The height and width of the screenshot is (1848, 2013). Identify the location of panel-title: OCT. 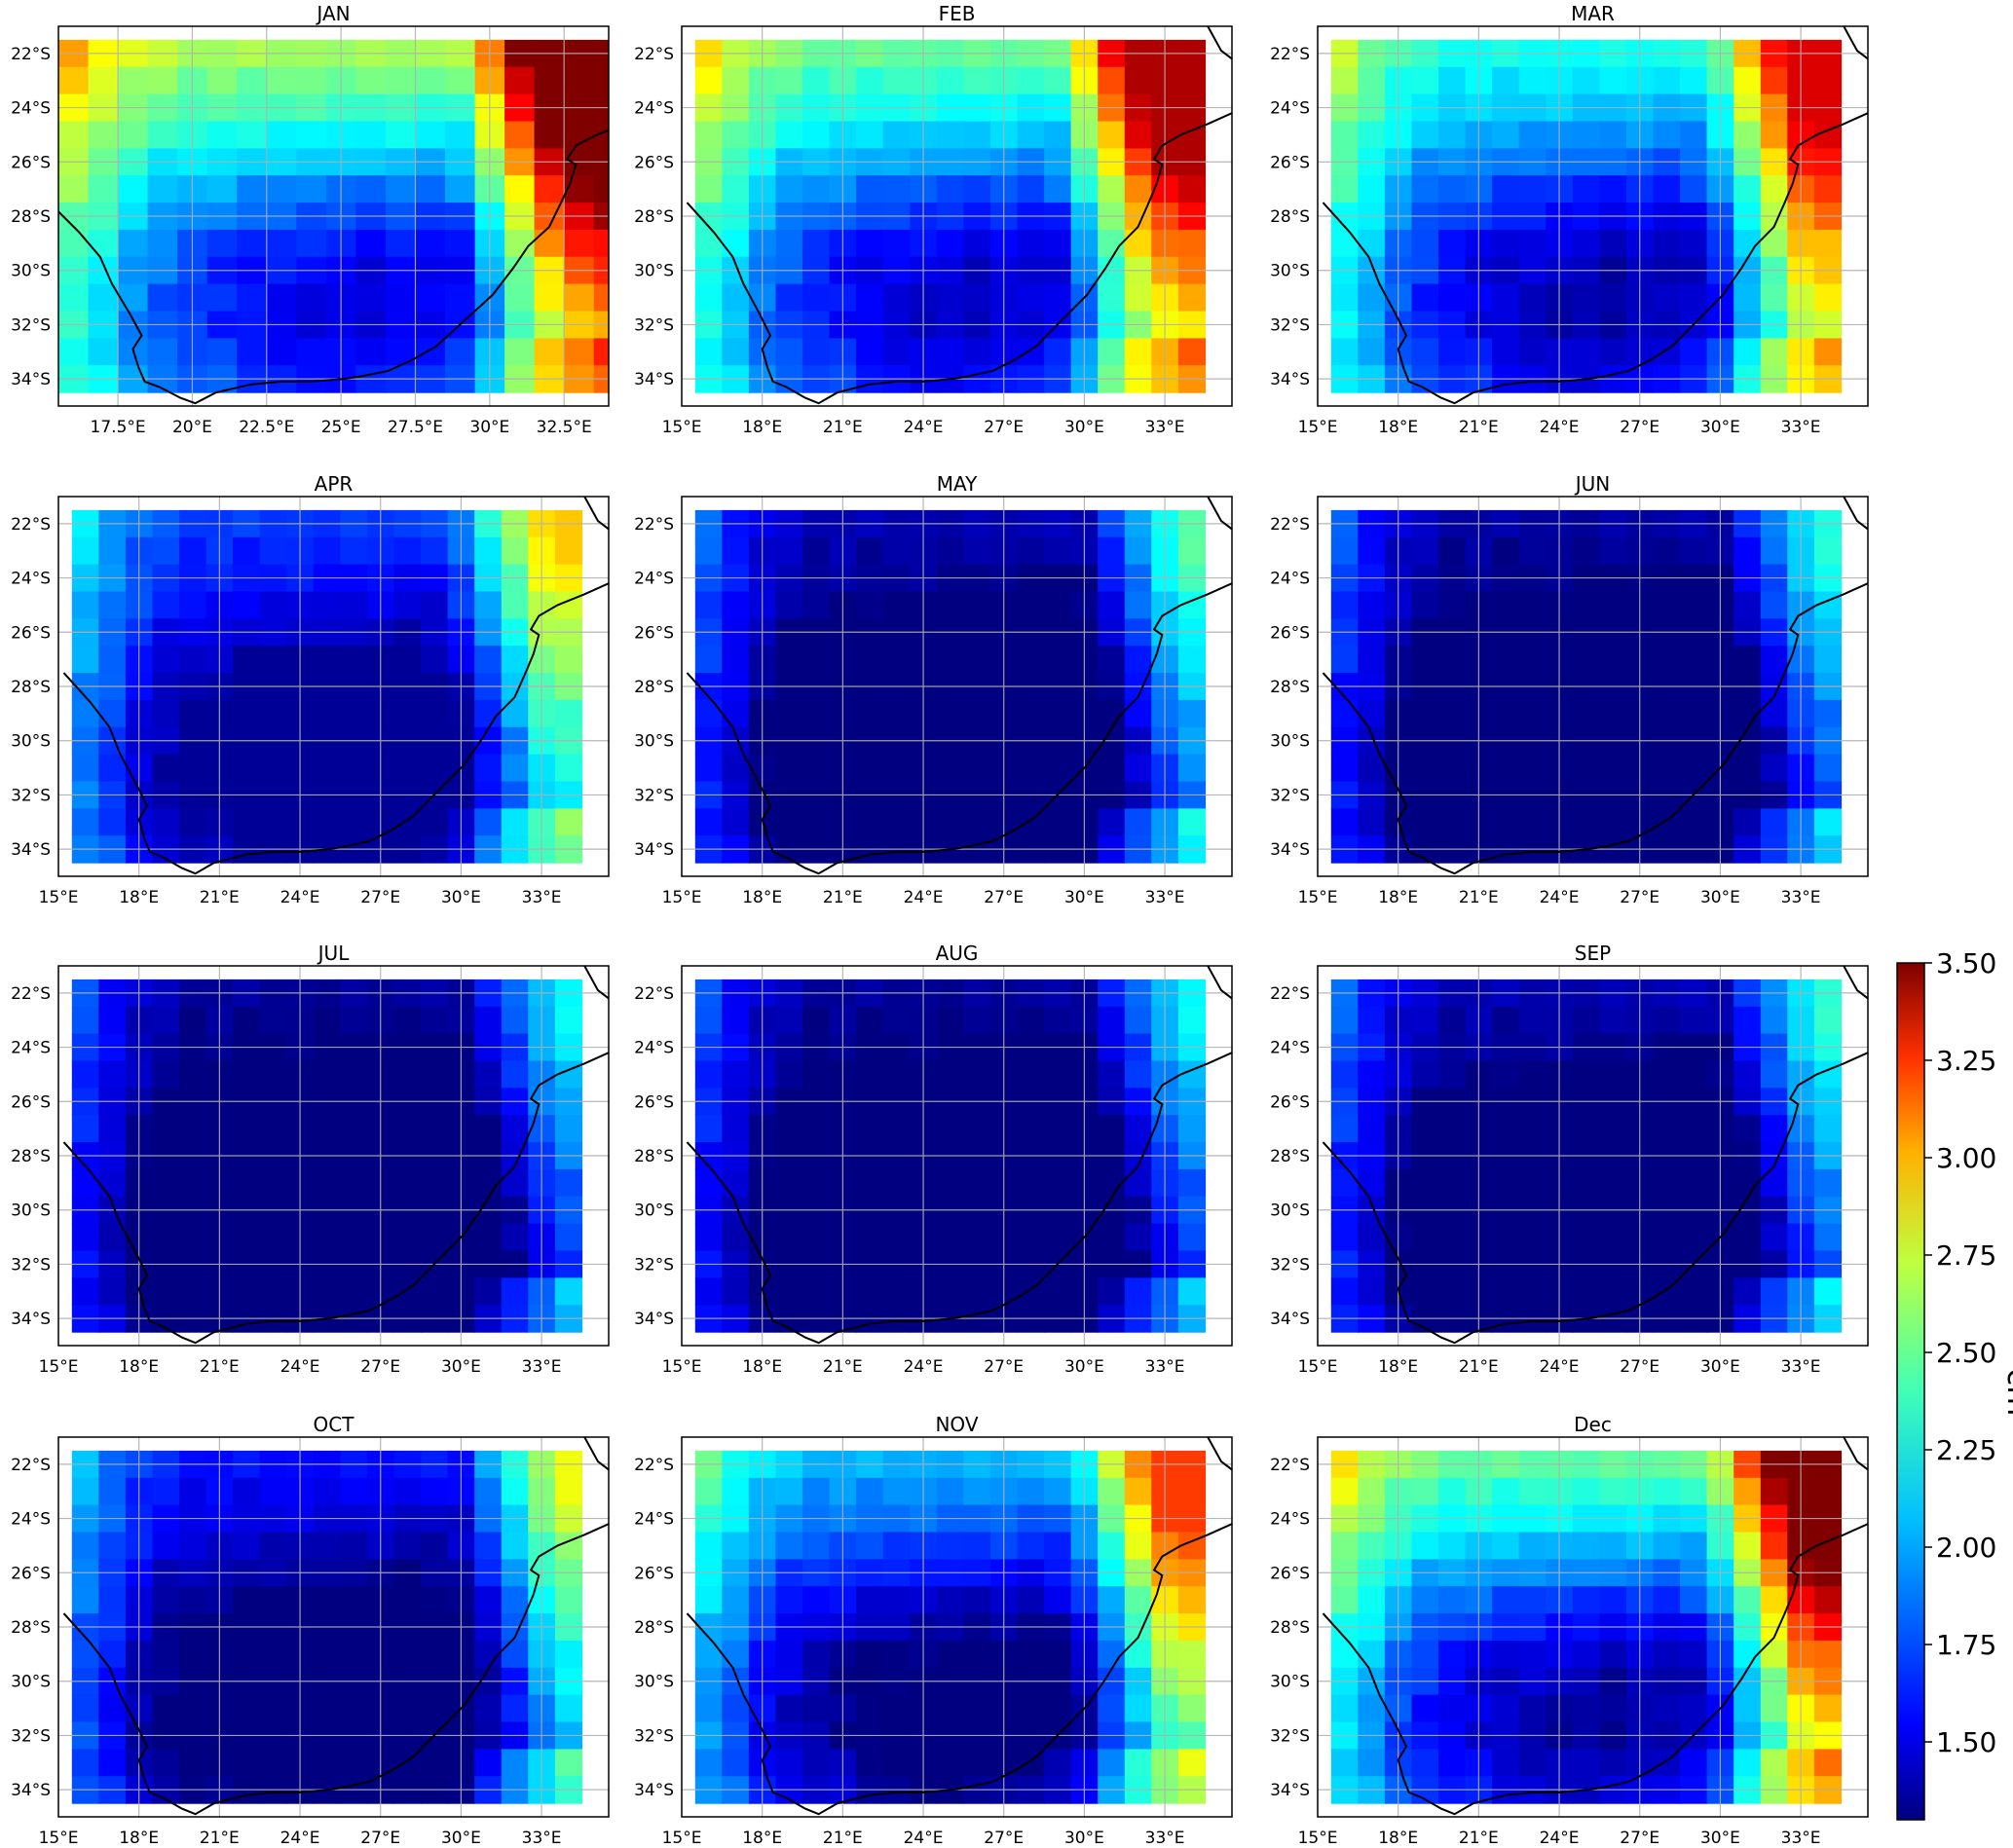
(334, 1424).